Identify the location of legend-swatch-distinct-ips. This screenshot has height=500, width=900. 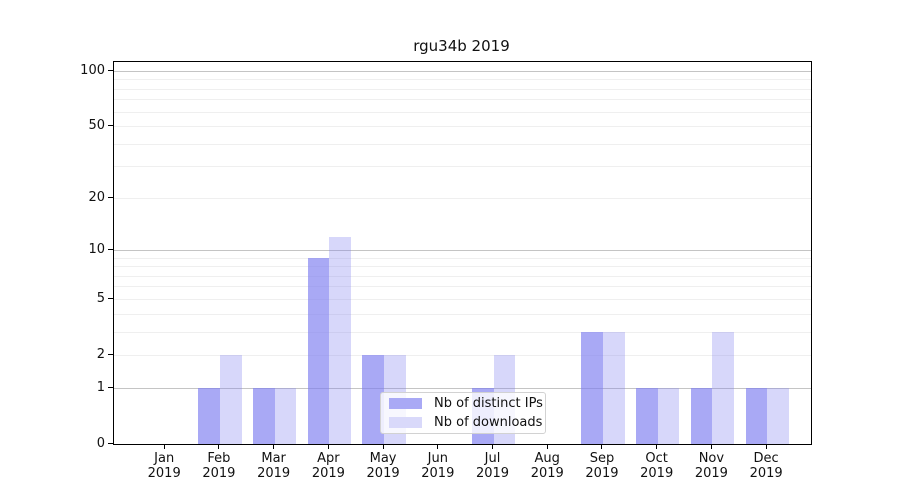
(405, 403).